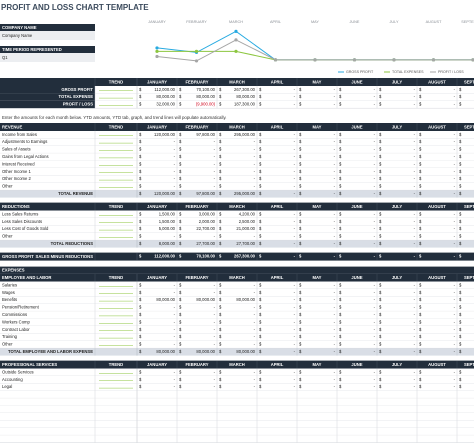 The height and width of the screenshot is (447, 474). Describe the element at coordinates (397, 206) in the screenshot. I see `month-header: JULY` at that location.